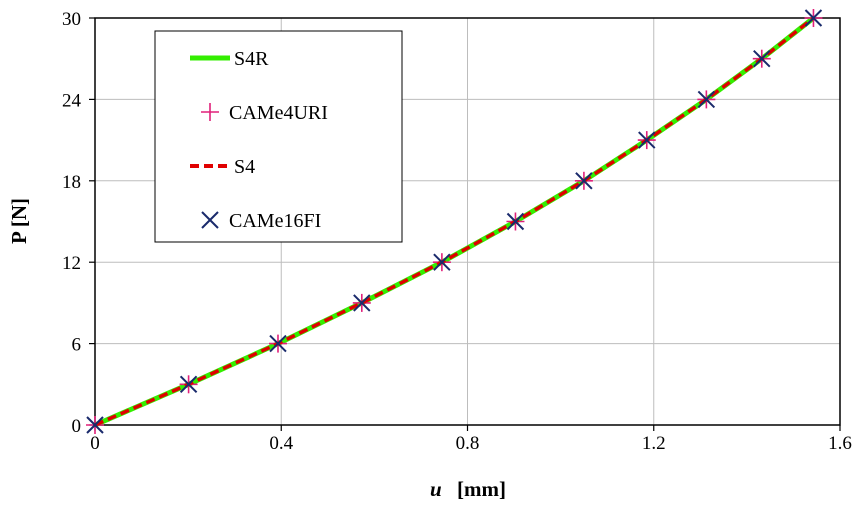  I want to click on x-tick-label: 0, so click(95, 443).